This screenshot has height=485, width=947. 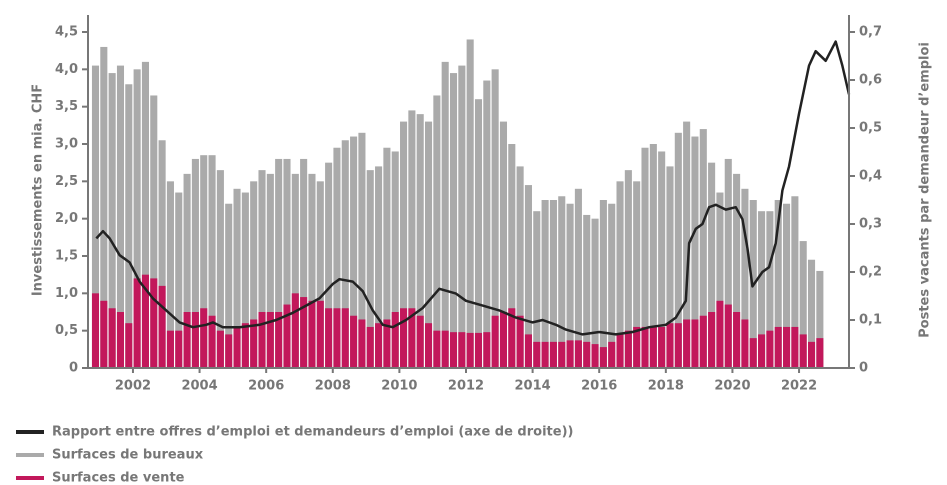 What do you see at coordinates (66, 218) in the screenshot?
I see `y-tick-label: 2,0` at bounding box center [66, 218].